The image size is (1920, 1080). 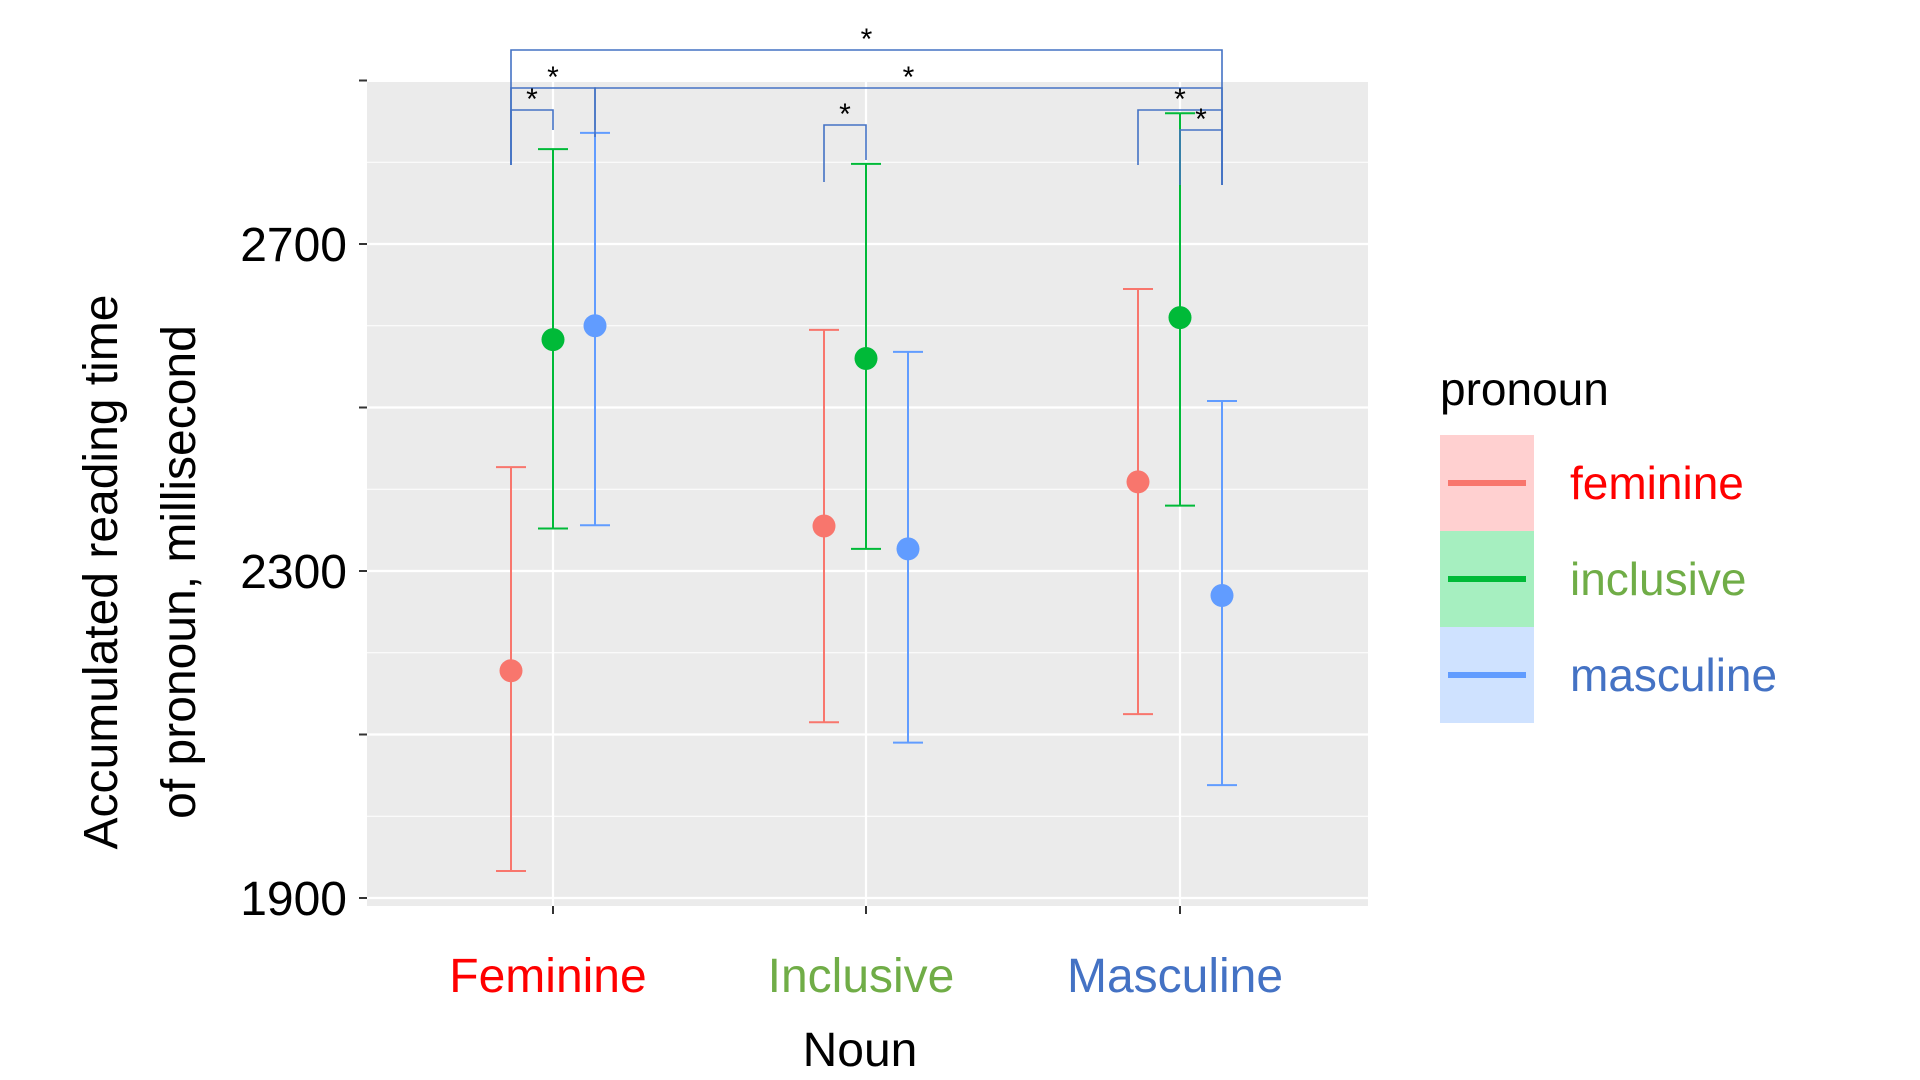 What do you see at coordinates (179, 572) in the screenshot?
I see `y-axis-title-line-2: of pronoun, millisecond` at bounding box center [179, 572].